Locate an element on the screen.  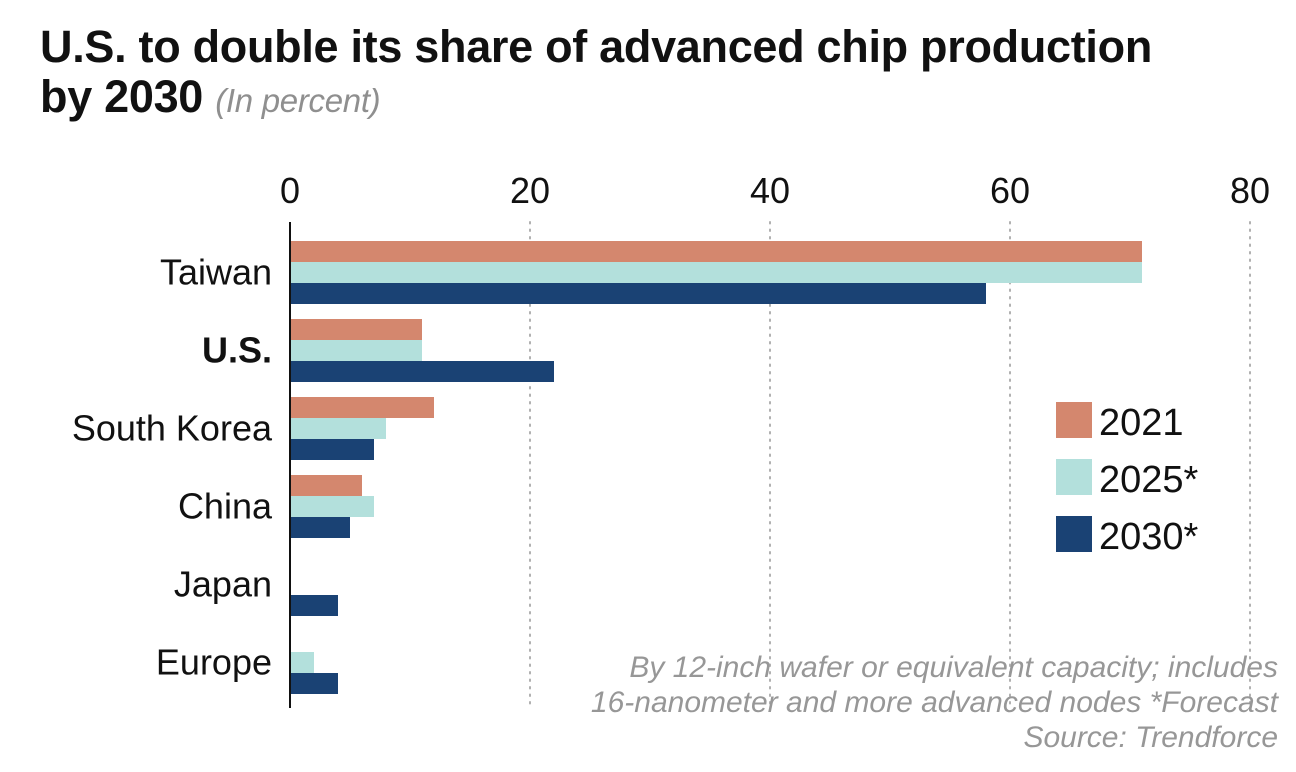
x-tick-label: 80 is located at coordinates (1250, 190).